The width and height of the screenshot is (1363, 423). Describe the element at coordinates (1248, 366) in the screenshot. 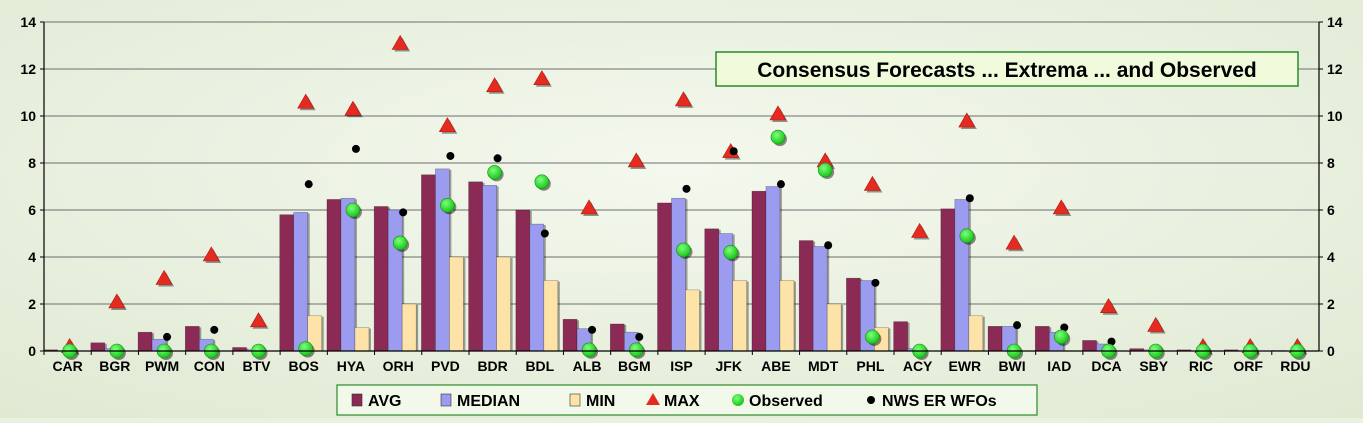

I see `x-tick-label: ORF` at that location.